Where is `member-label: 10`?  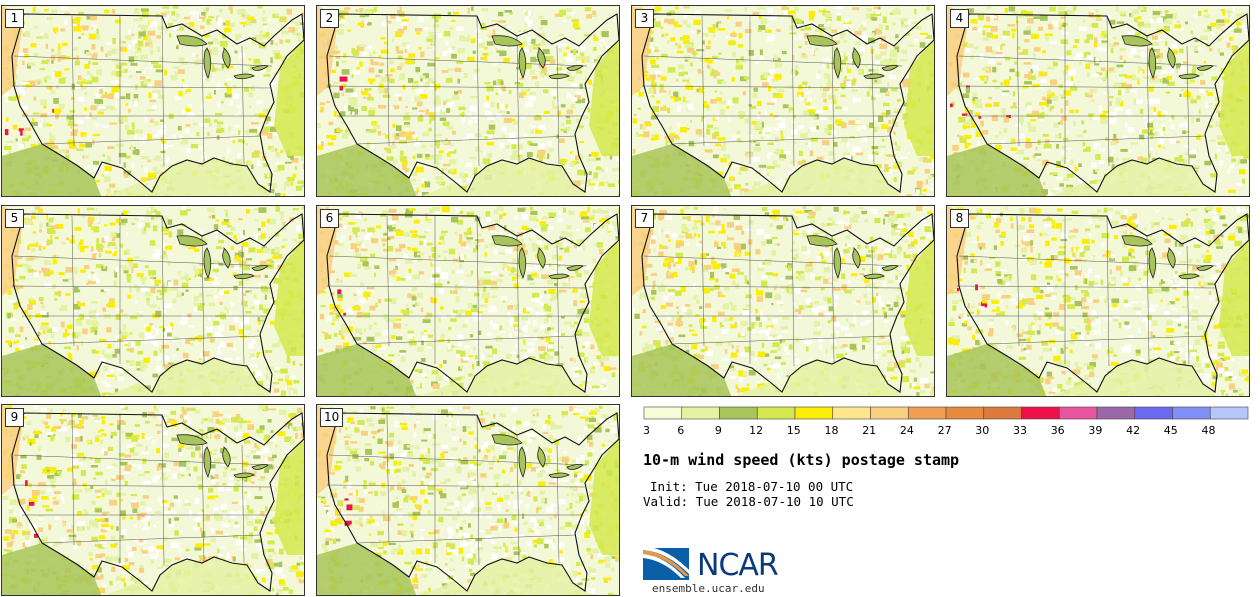
member-label: 10 is located at coordinates (332, 417).